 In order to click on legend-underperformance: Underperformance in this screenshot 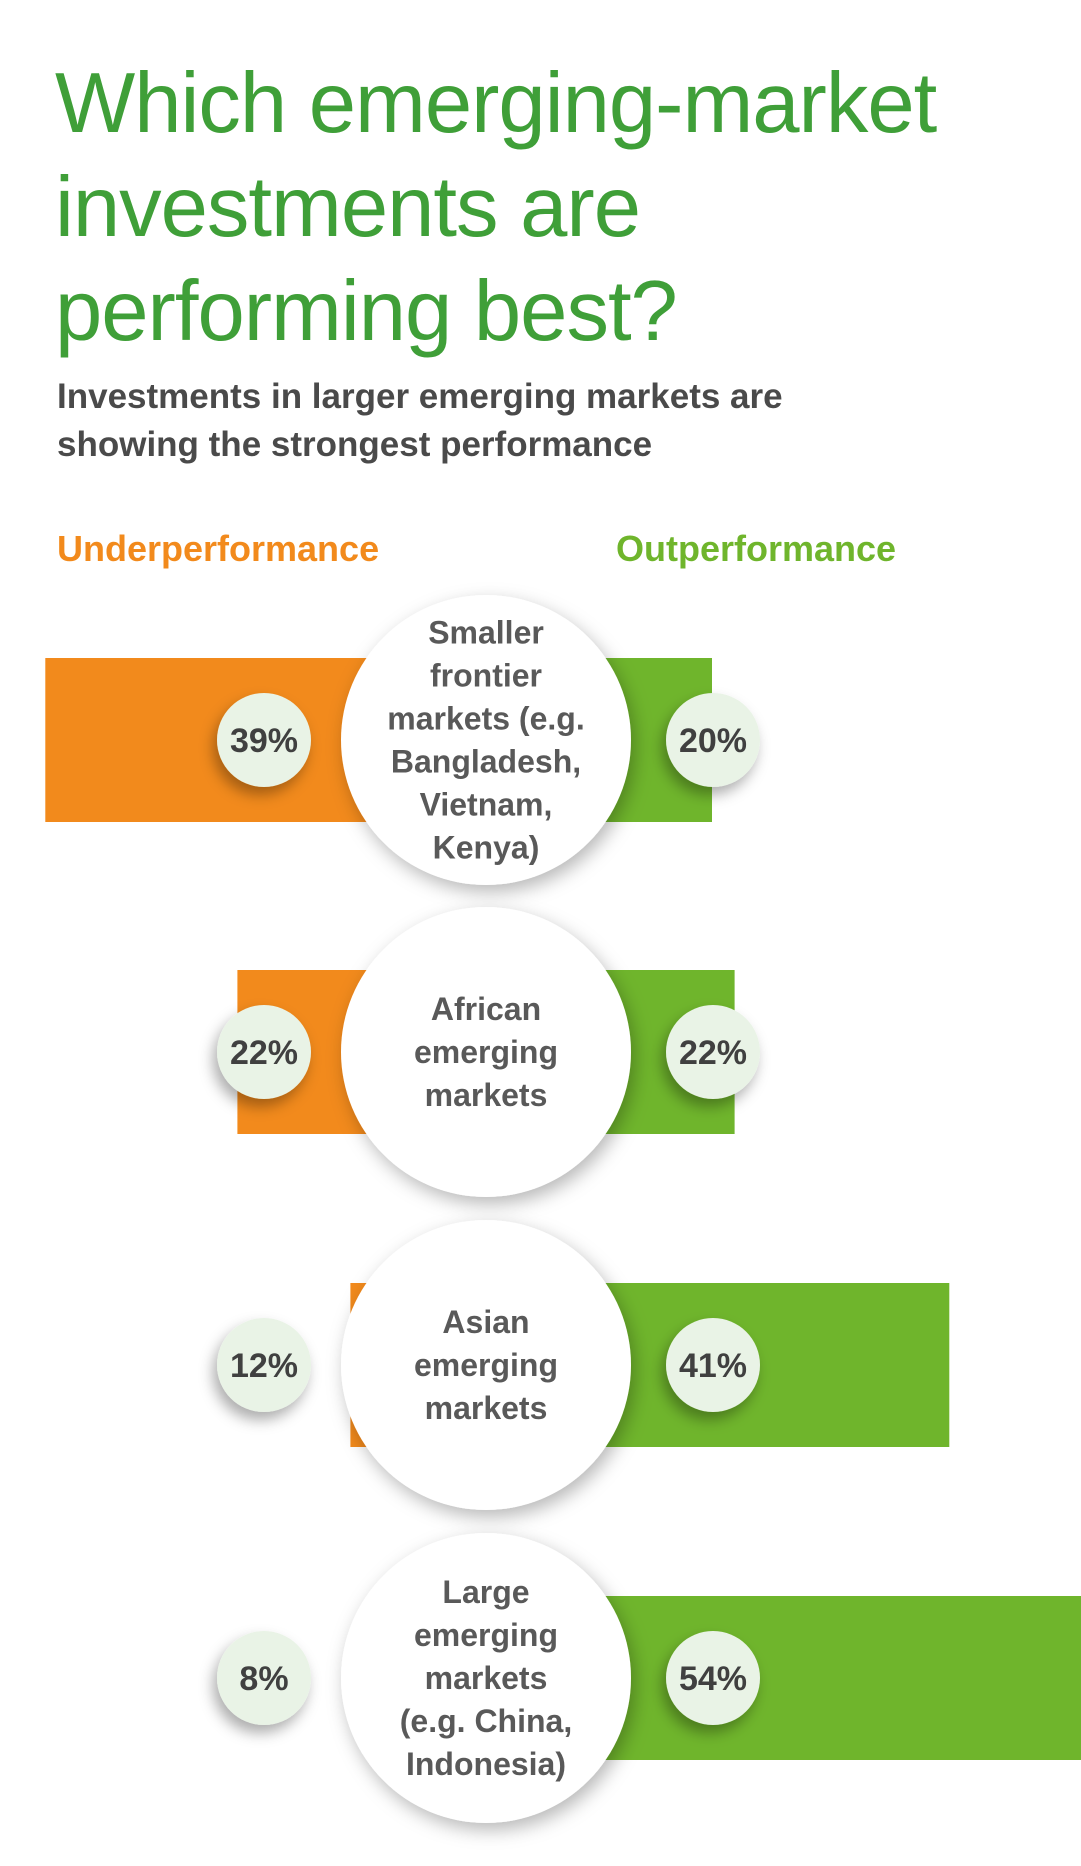, I will do `click(218, 548)`.